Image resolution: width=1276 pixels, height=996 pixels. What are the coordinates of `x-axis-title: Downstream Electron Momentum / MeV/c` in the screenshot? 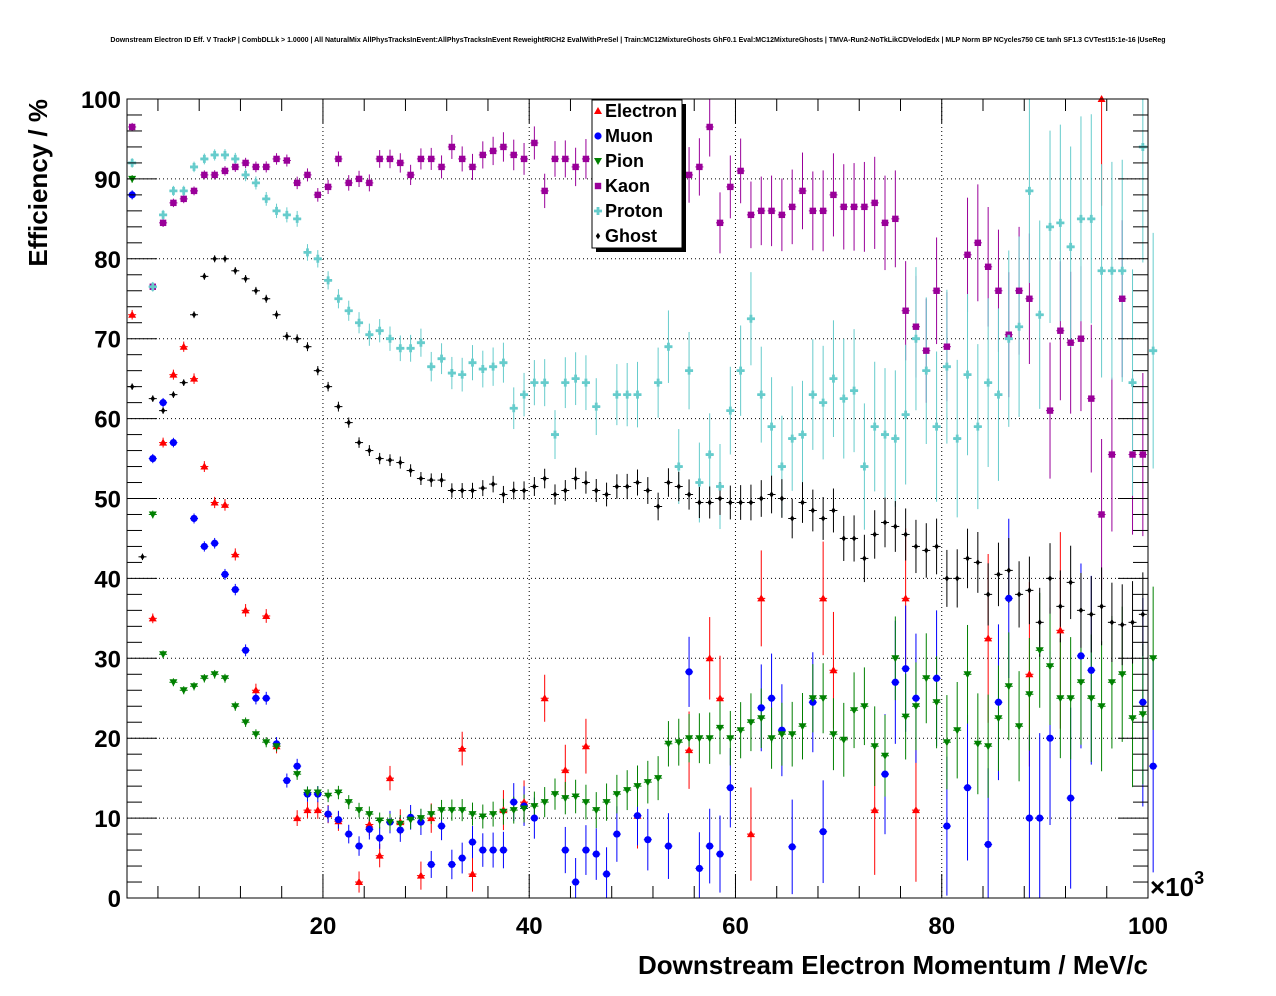 It's located at (893, 965).